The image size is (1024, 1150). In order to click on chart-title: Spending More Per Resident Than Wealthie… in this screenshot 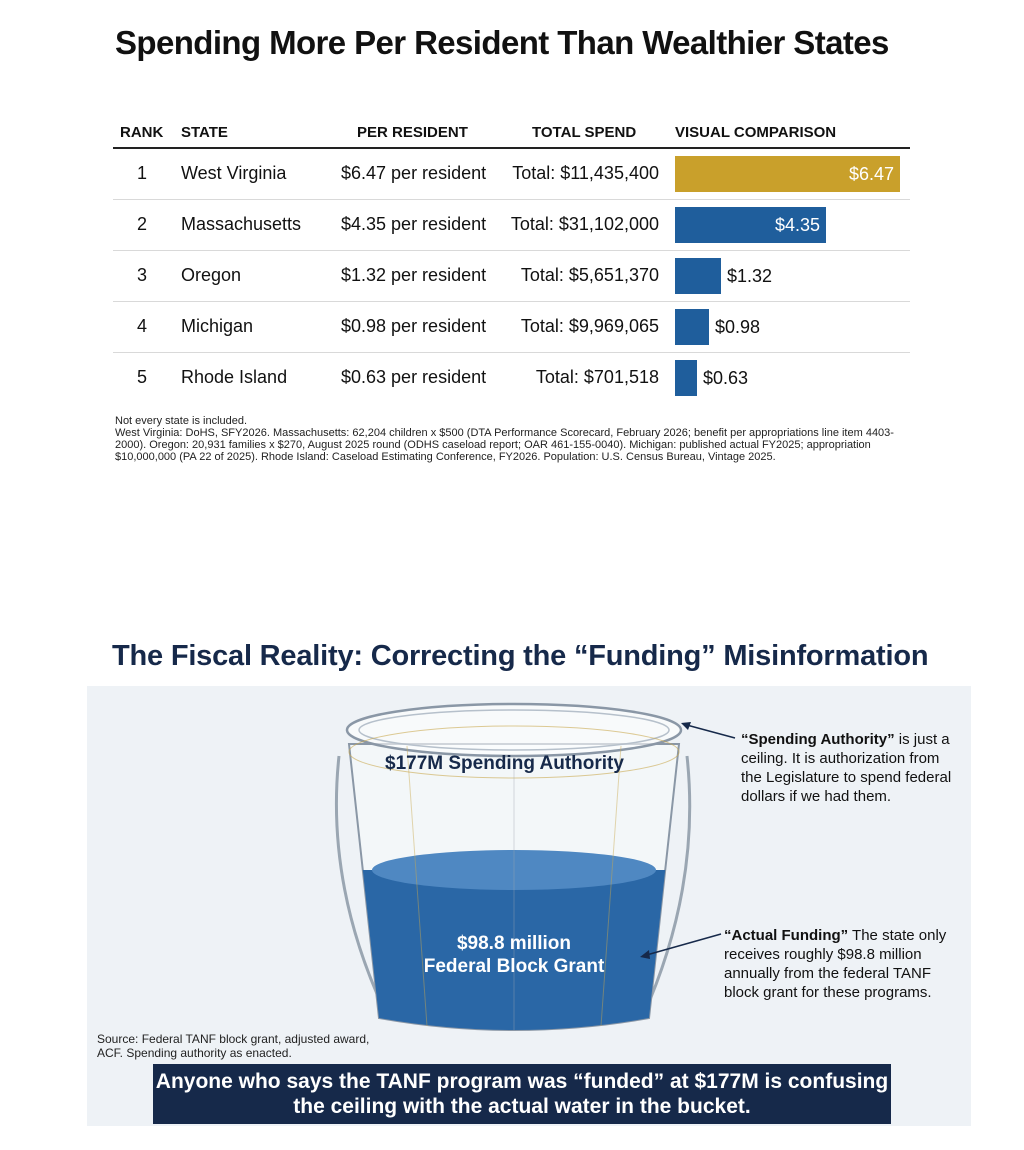, I will do `click(502, 42)`.